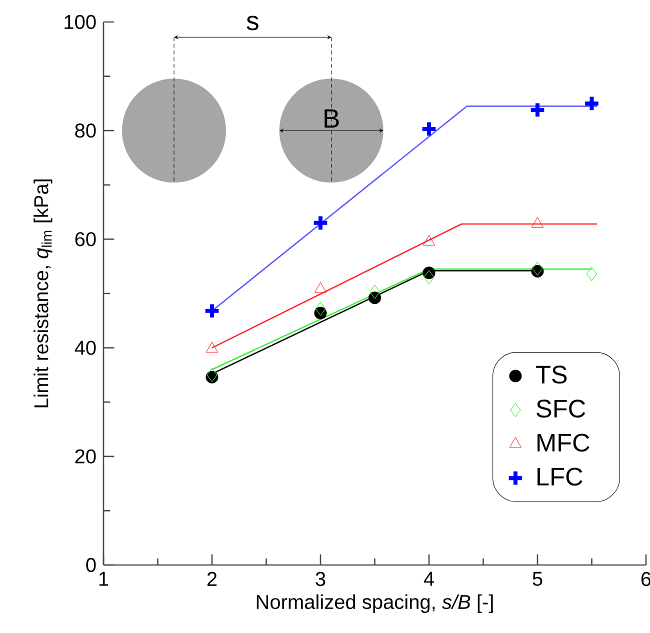 The width and height of the screenshot is (650, 633). I want to click on legend-label: SFC, so click(561, 409).